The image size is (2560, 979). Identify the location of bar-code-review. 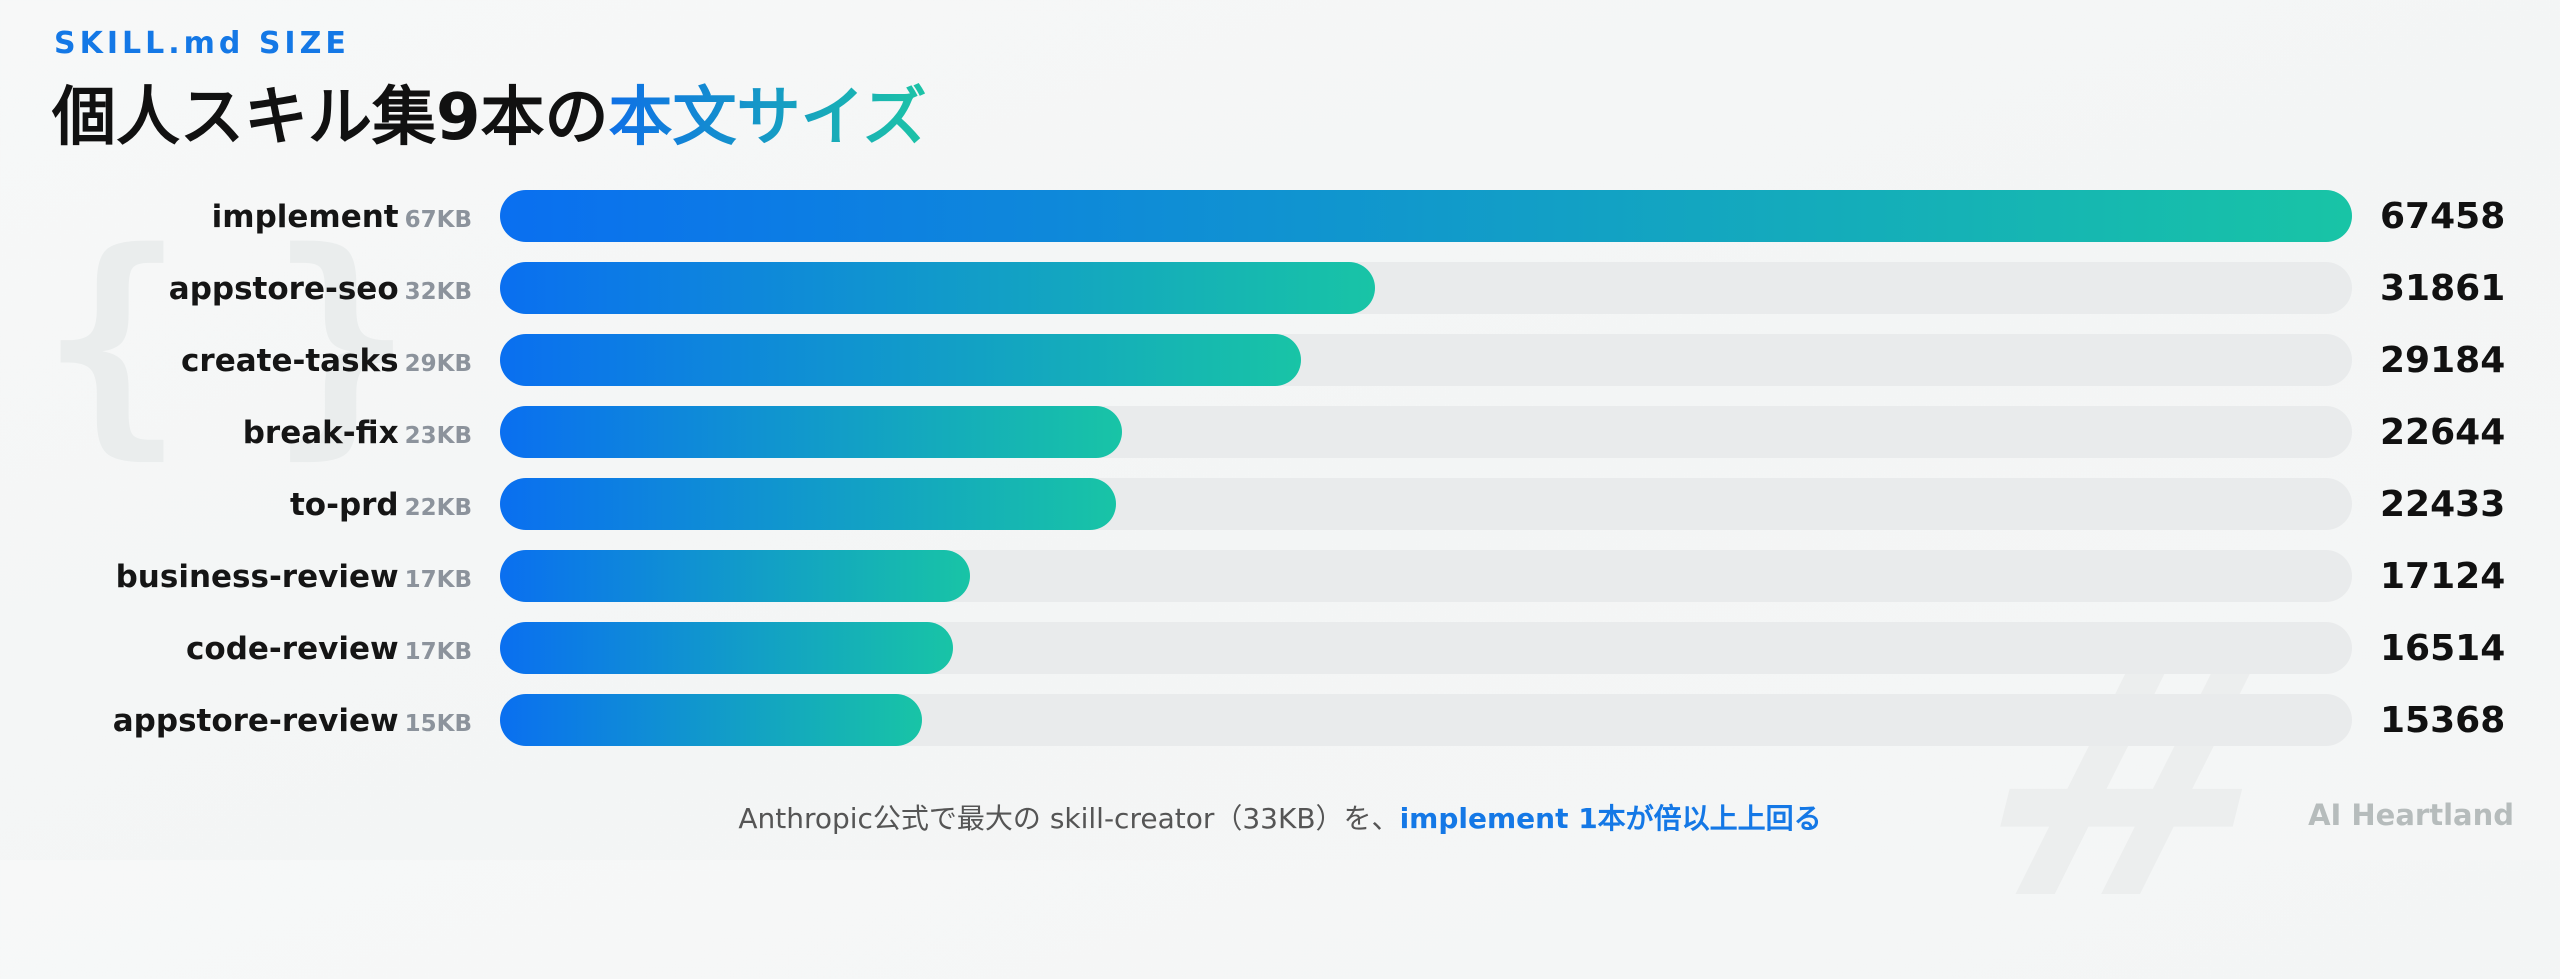
(727, 648).